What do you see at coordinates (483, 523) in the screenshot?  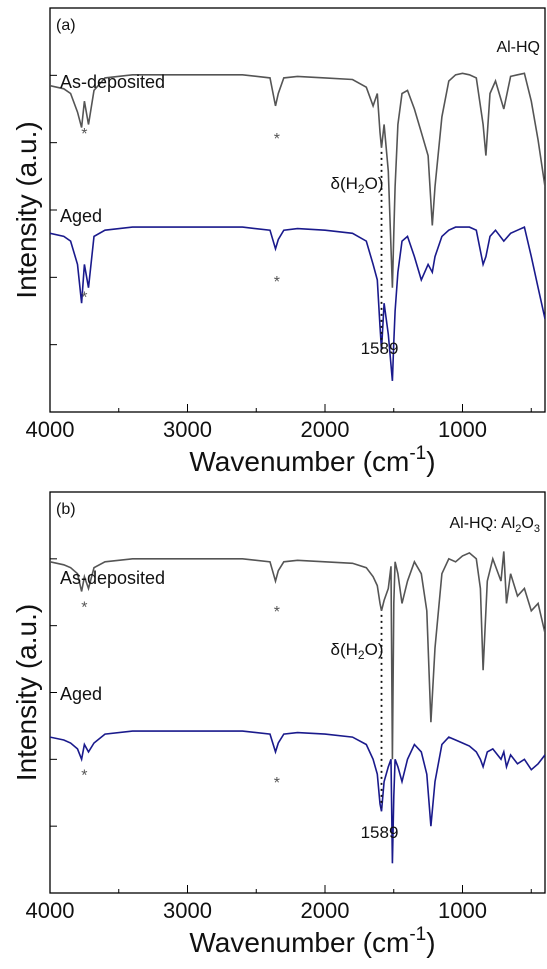 I see `sample-label-main: Al-HQ: Al` at bounding box center [483, 523].